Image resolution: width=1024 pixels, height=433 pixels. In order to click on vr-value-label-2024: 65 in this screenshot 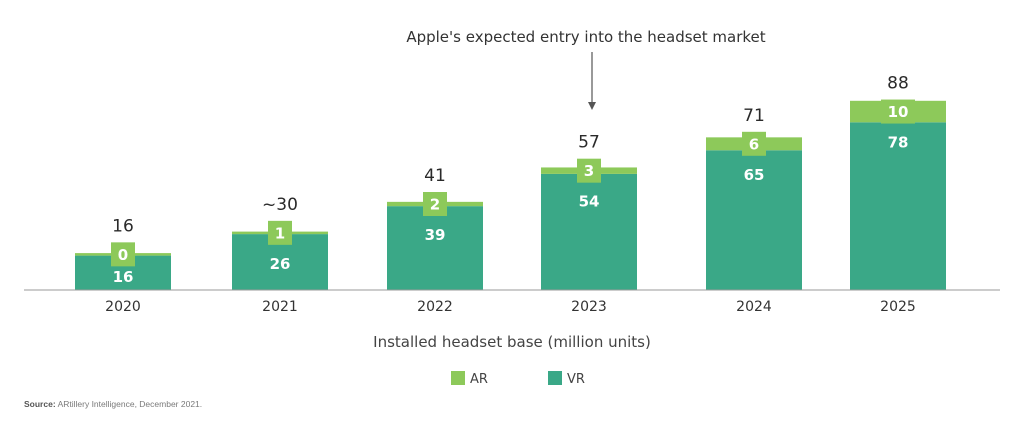, I will do `click(754, 175)`.